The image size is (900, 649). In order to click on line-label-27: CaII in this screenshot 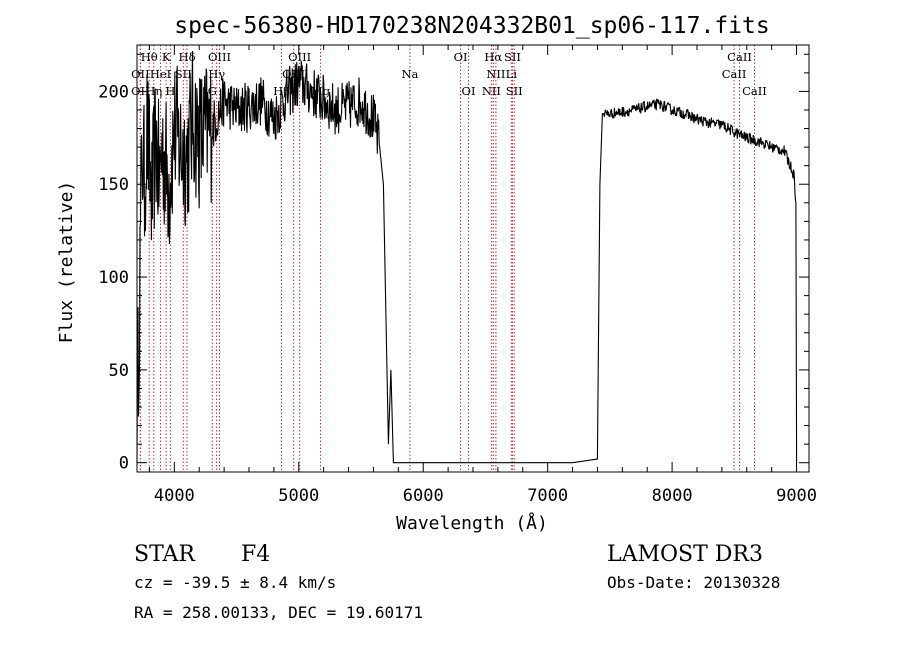, I will do `click(754, 91)`.